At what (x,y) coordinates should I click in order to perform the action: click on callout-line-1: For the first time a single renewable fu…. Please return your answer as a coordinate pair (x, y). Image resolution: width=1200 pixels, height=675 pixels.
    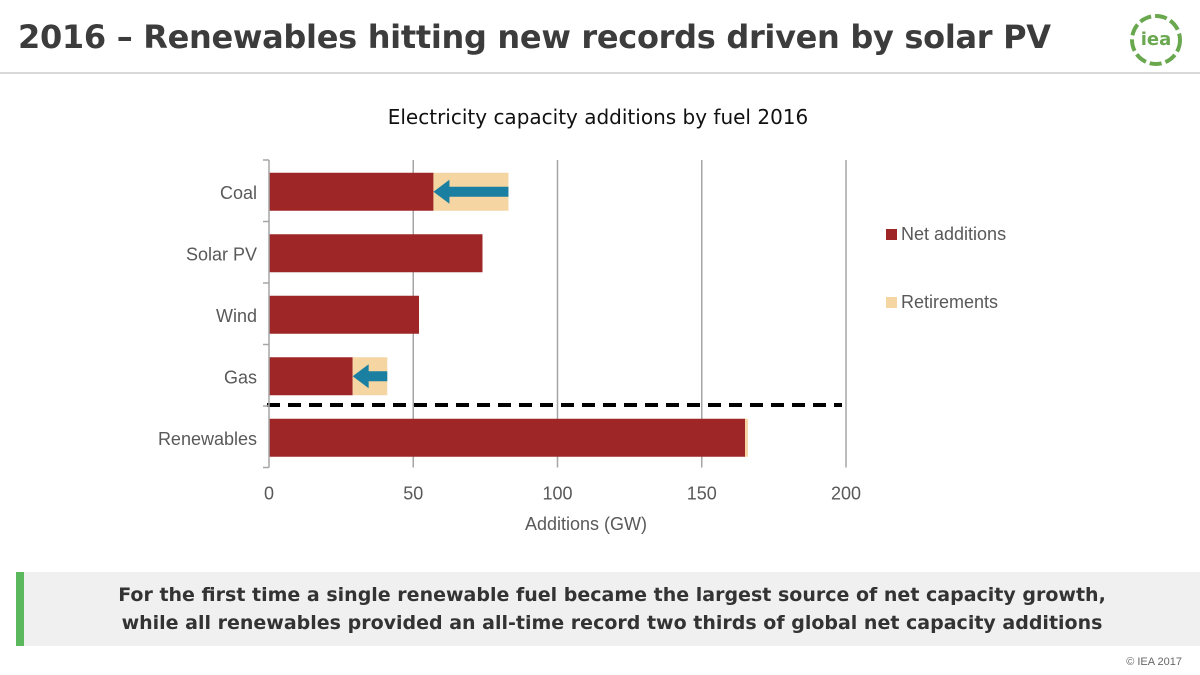
    Looking at the image, I should click on (612, 595).